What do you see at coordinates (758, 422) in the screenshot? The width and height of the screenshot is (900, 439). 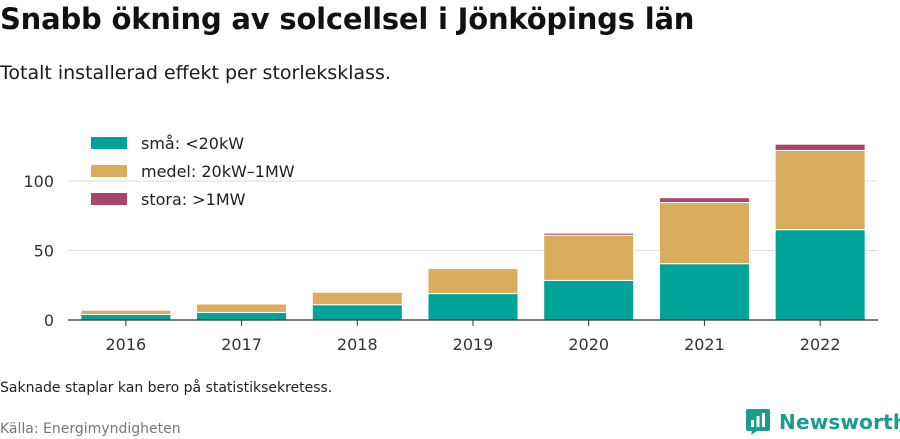 I see `newsworthy-logo-icon` at bounding box center [758, 422].